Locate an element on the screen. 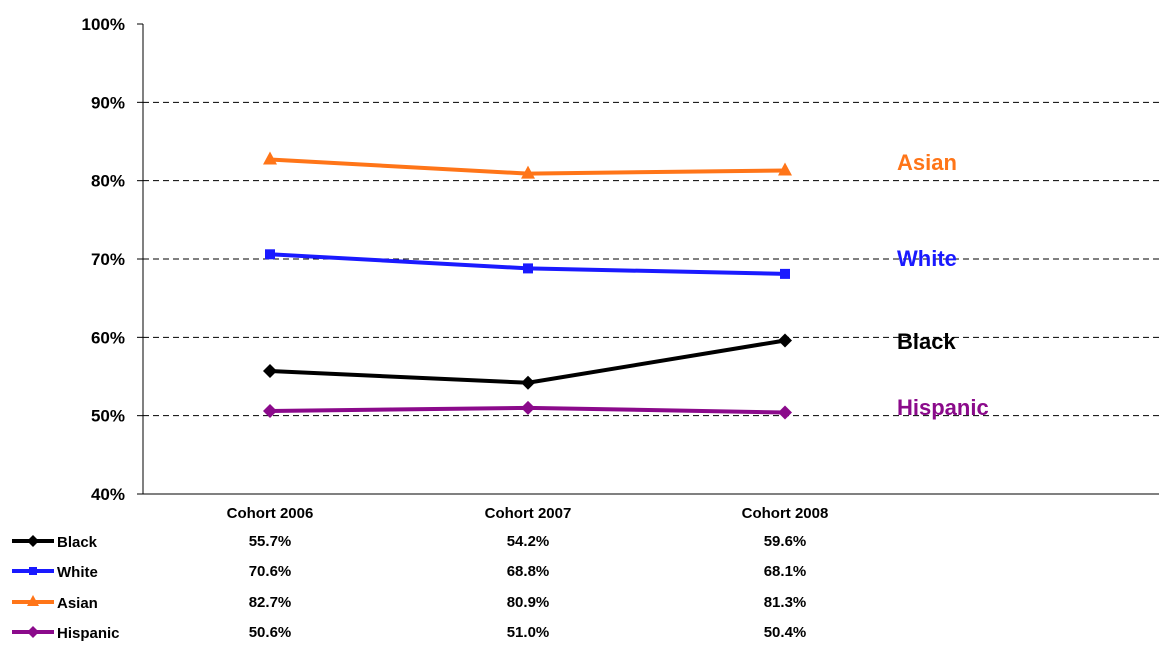 Image resolution: width=1159 pixels, height=645 pixels. series-asian is located at coordinates (527, 165).